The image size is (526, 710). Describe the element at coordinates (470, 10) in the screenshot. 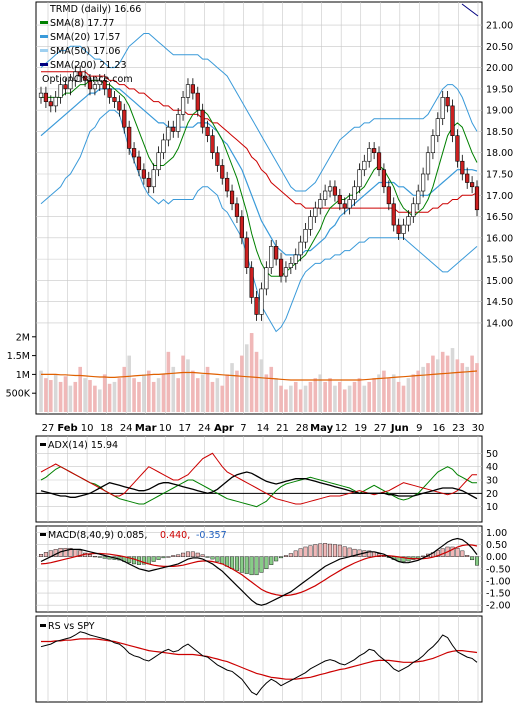

I see `sma200-line` at that location.